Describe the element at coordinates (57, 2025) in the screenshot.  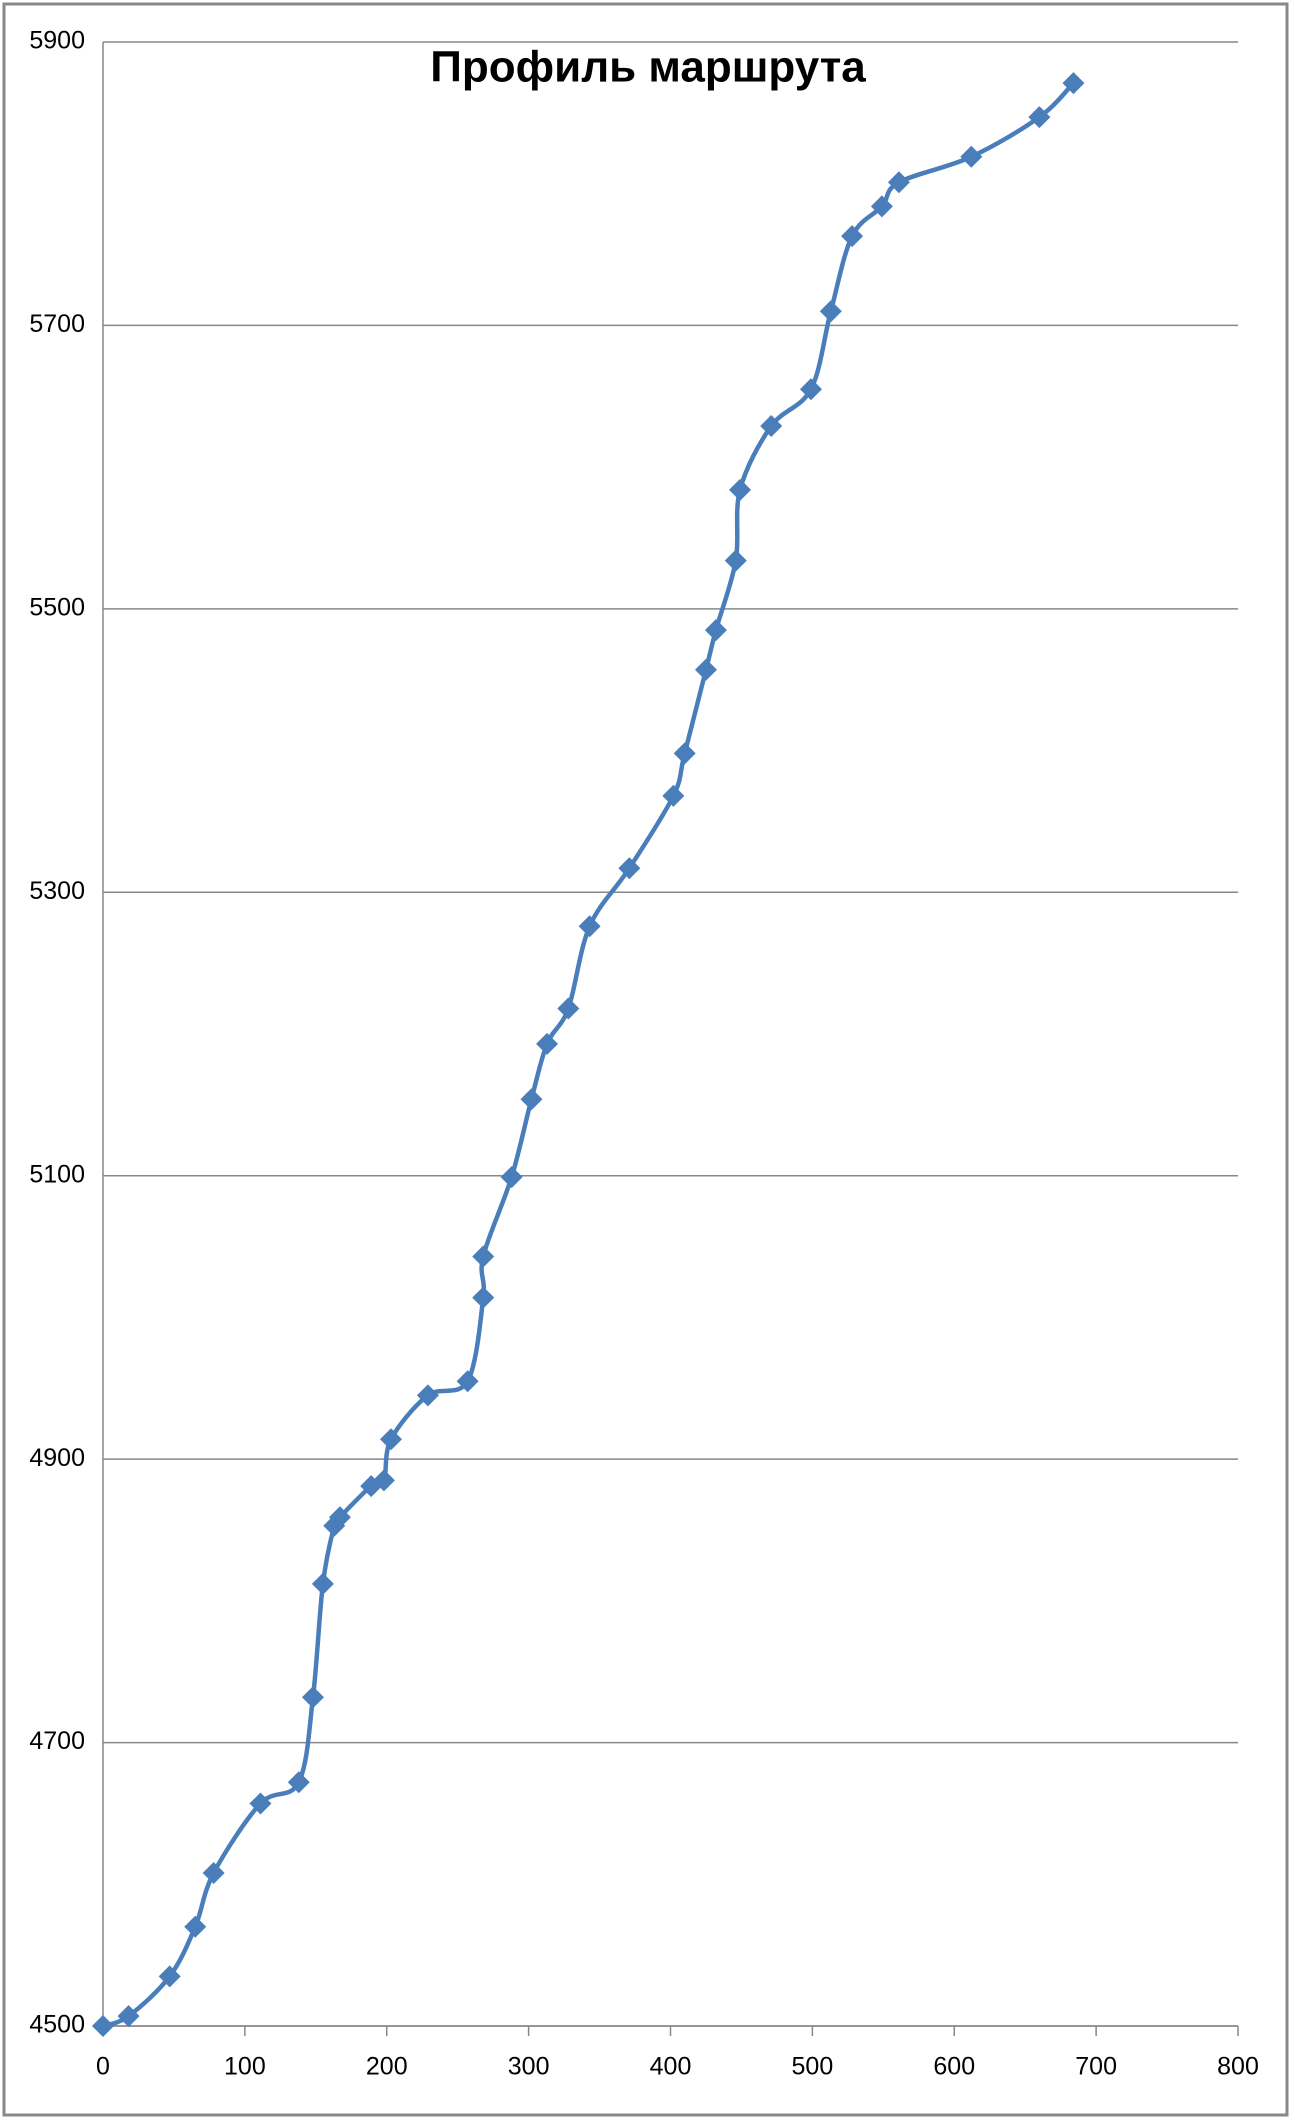
I see `y-tick-label: 4500` at that location.